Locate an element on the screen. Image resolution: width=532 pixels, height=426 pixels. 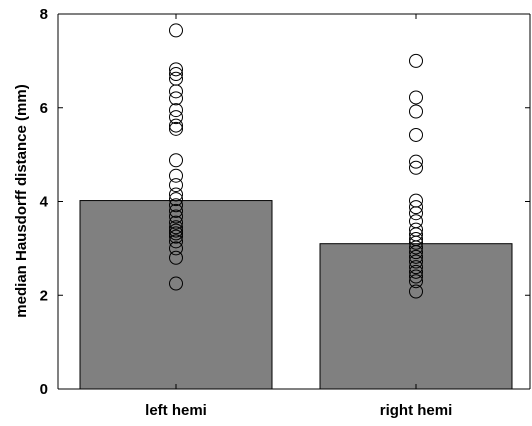
y-axis-label: median Hausdorff distance (mm) is located at coordinates (21, 200).